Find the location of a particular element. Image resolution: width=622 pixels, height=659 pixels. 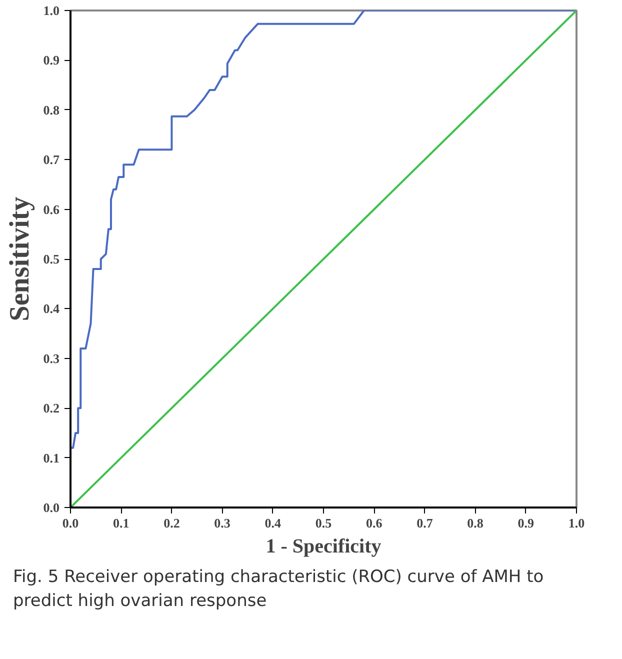

x-tick-label: 0.6 is located at coordinates (374, 523).